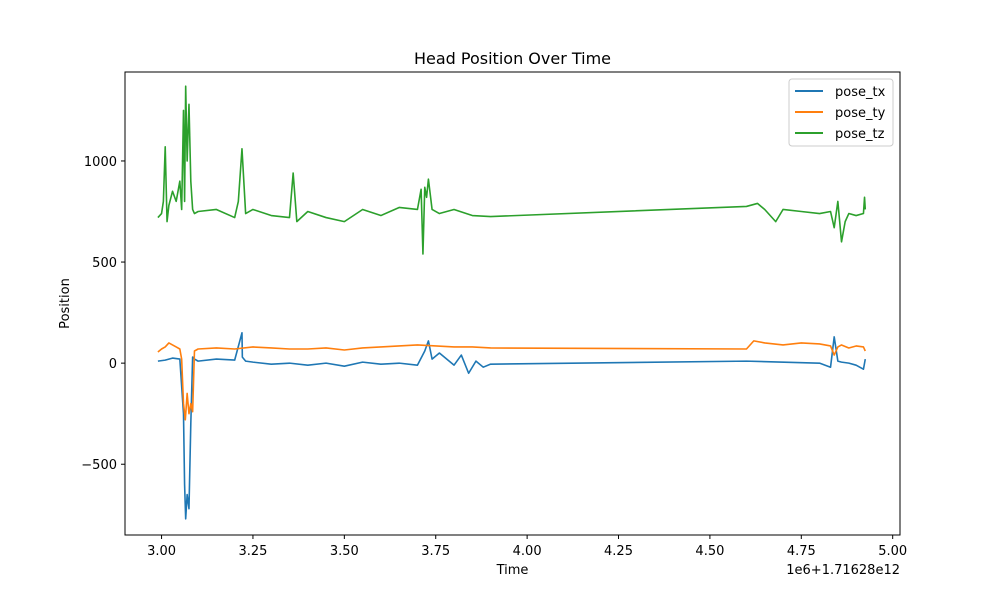  What do you see at coordinates (843, 570) in the screenshot?
I see `x-axis-offset-label: 1e6+1.71628e12` at bounding box center [843, 570].